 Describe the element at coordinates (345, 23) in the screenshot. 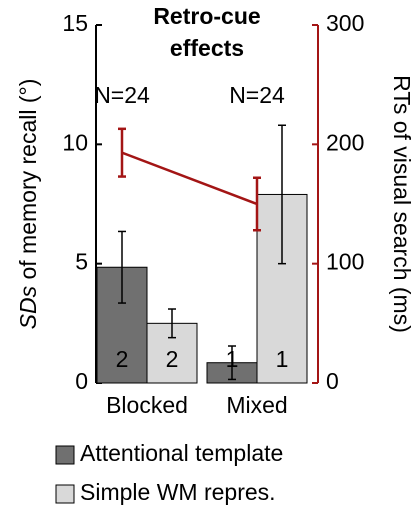

I see `y2-tick-label: 300` at that location.